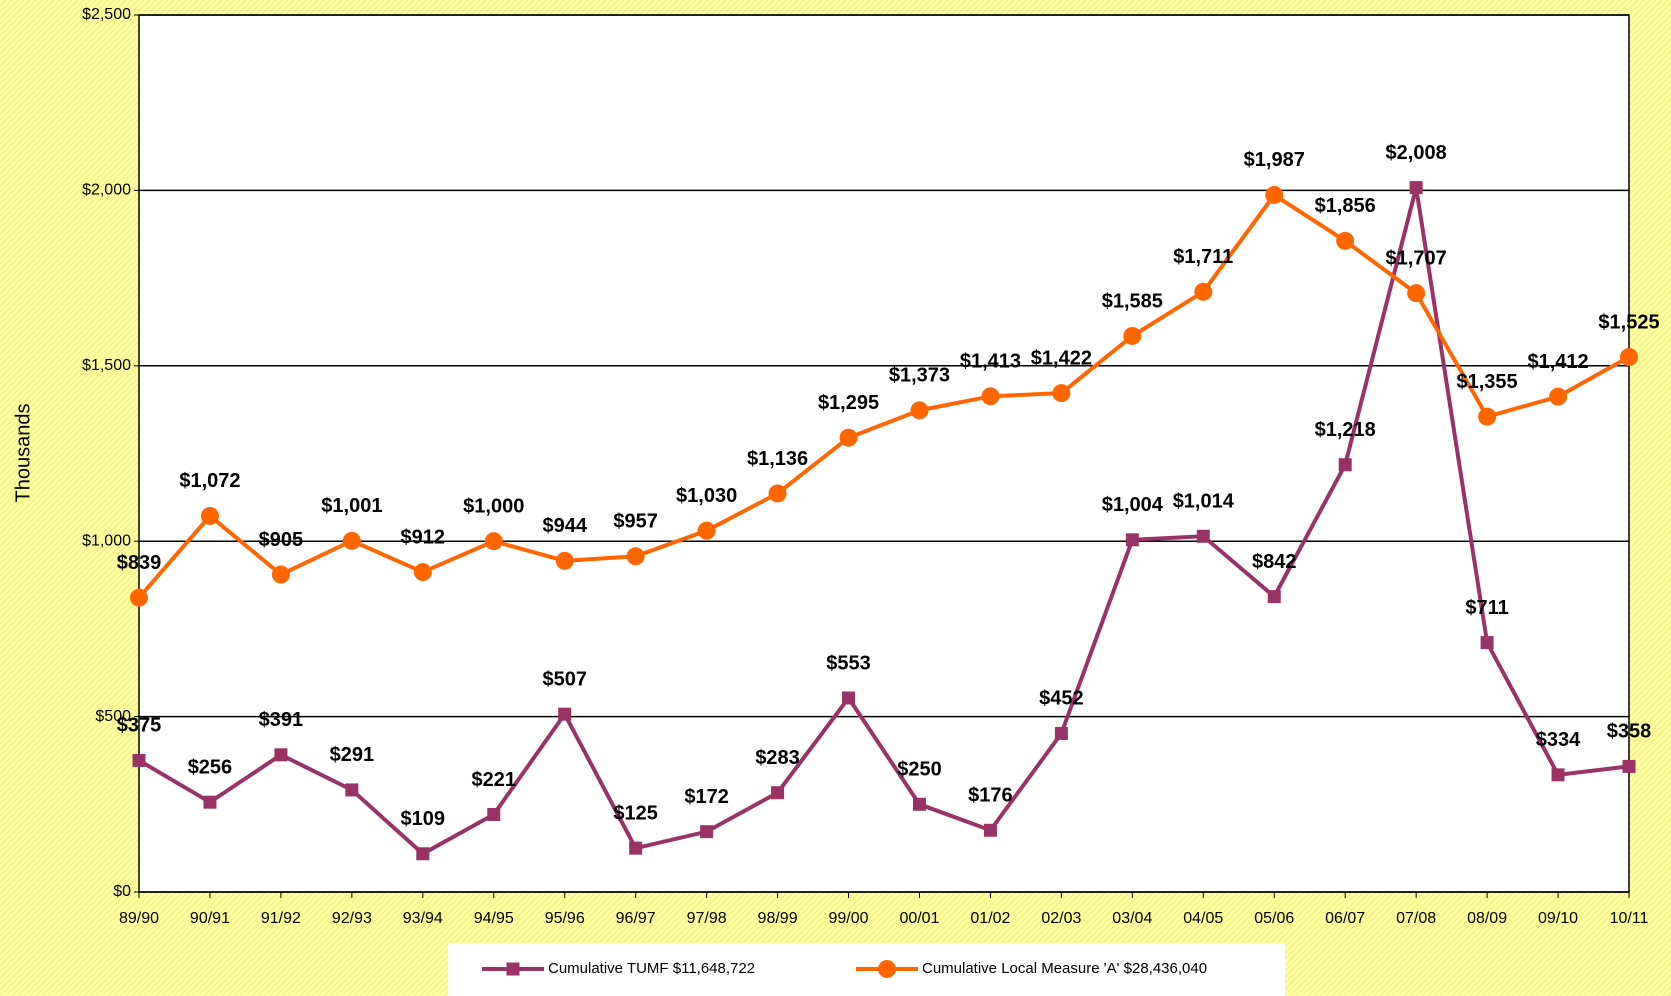 Image resolution: width=1671 pixels, height=996 pixels. Describe the element at coordinates (423, 537) in the screenshot. I see `data-label: $912` at that location.